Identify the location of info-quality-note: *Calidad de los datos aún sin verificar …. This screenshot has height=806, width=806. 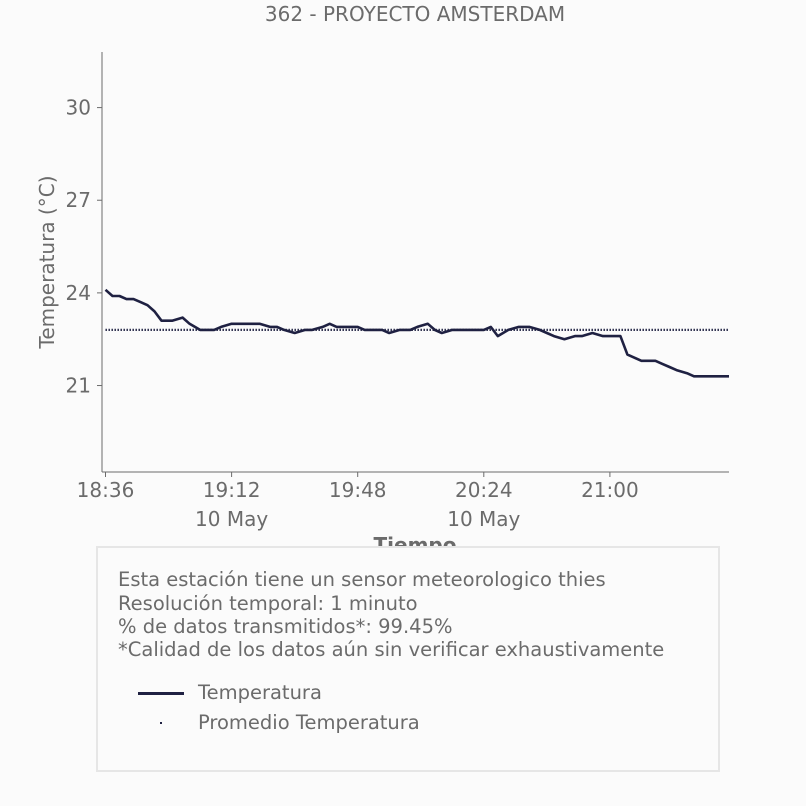
(391, 649).